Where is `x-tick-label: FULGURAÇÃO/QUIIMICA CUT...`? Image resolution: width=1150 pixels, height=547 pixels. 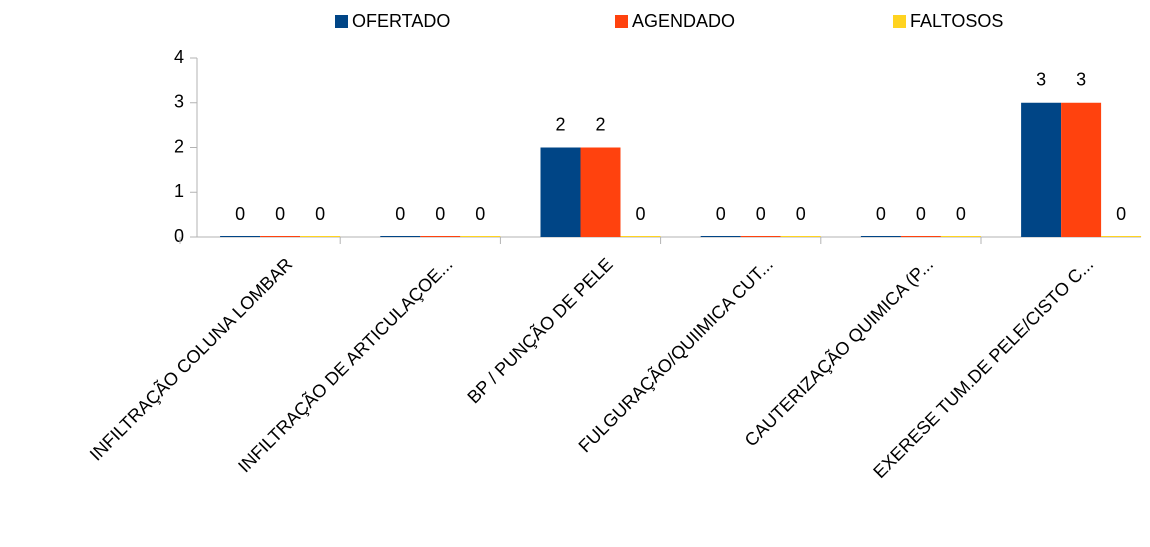
x-tick-label: FULGURAÇÃO/QUIIMICA CUT... is located at coordinates (675, 354).